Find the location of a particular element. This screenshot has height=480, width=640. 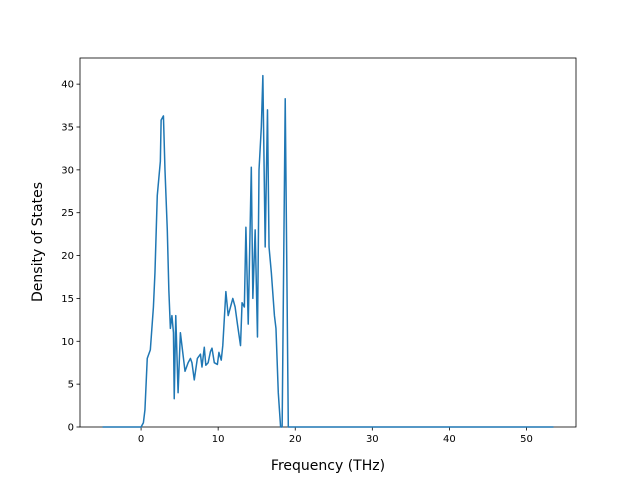

x-tick-label: 40 is located at coordinates (449, 439).